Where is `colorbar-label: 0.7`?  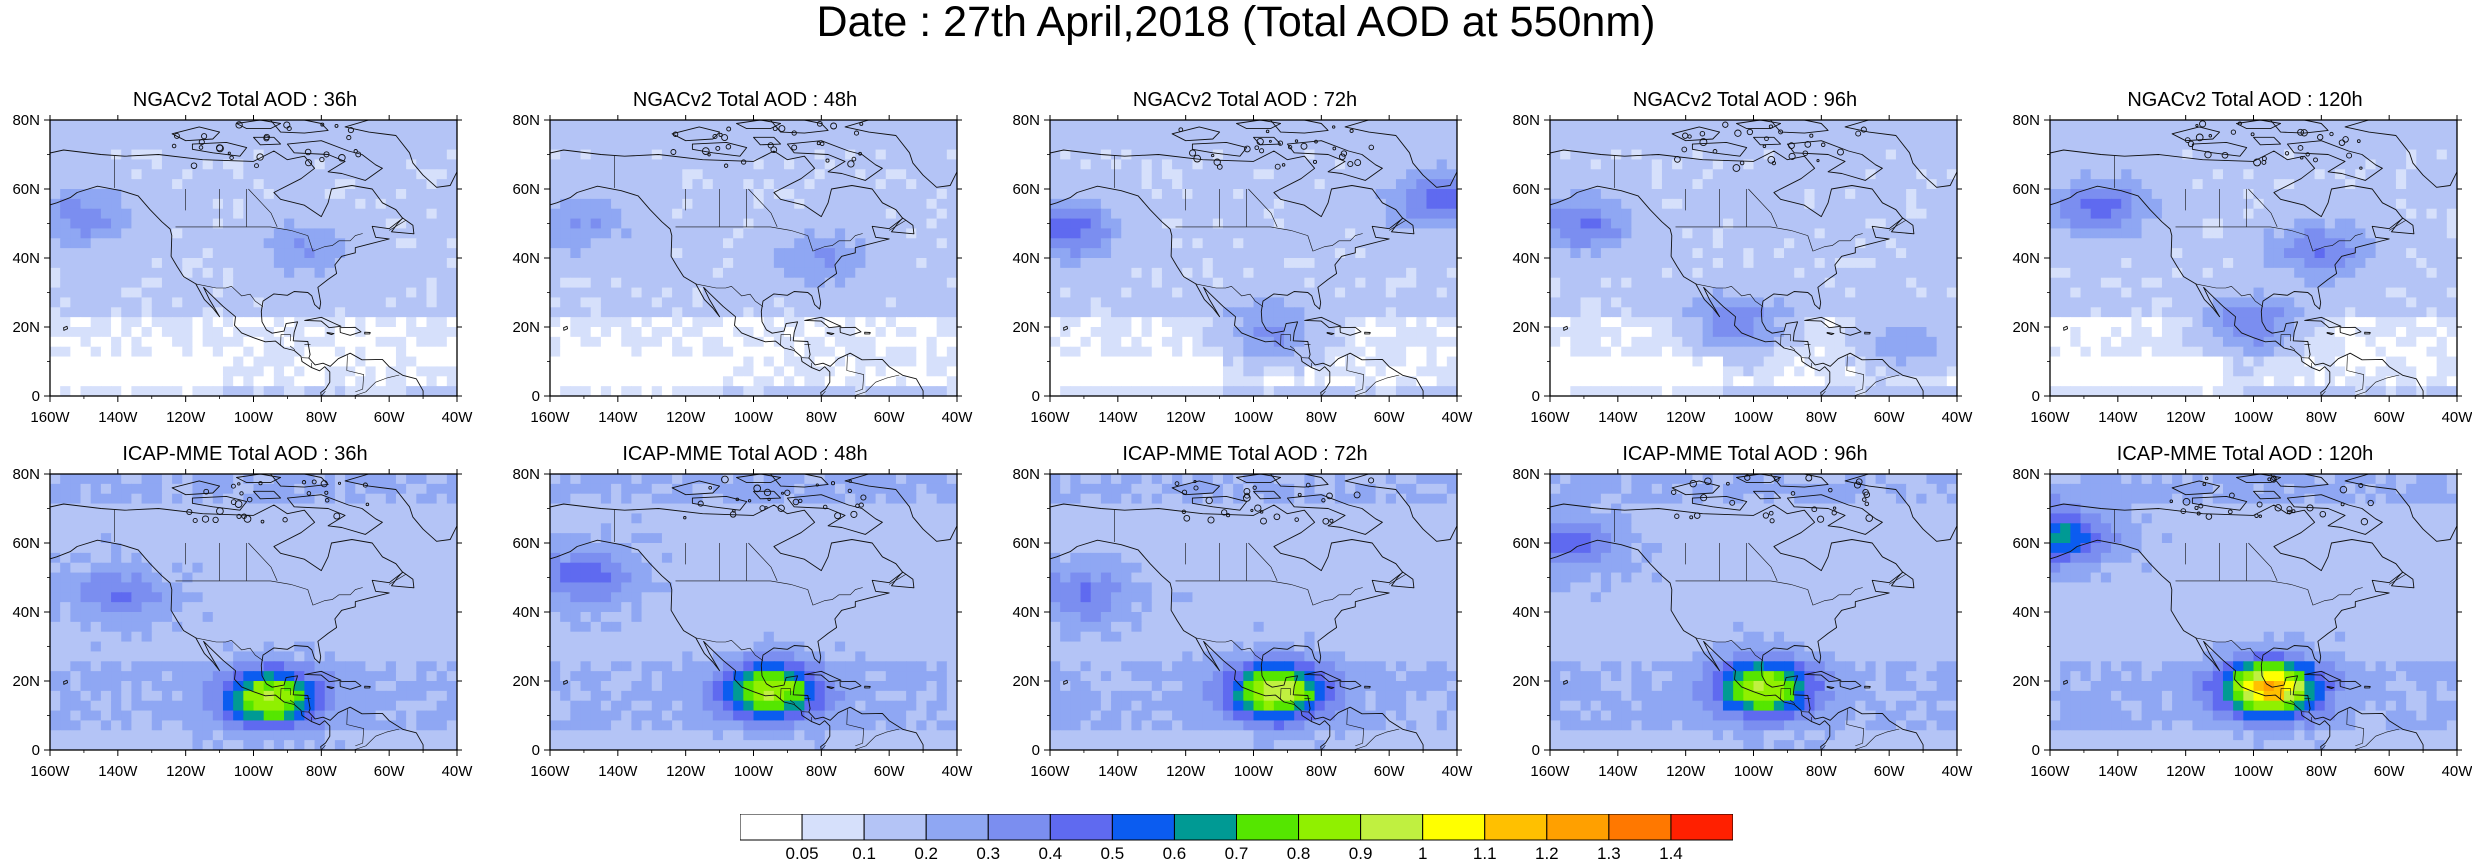 colorbar-label: 0.7 is located at coordinates (1237, 853).